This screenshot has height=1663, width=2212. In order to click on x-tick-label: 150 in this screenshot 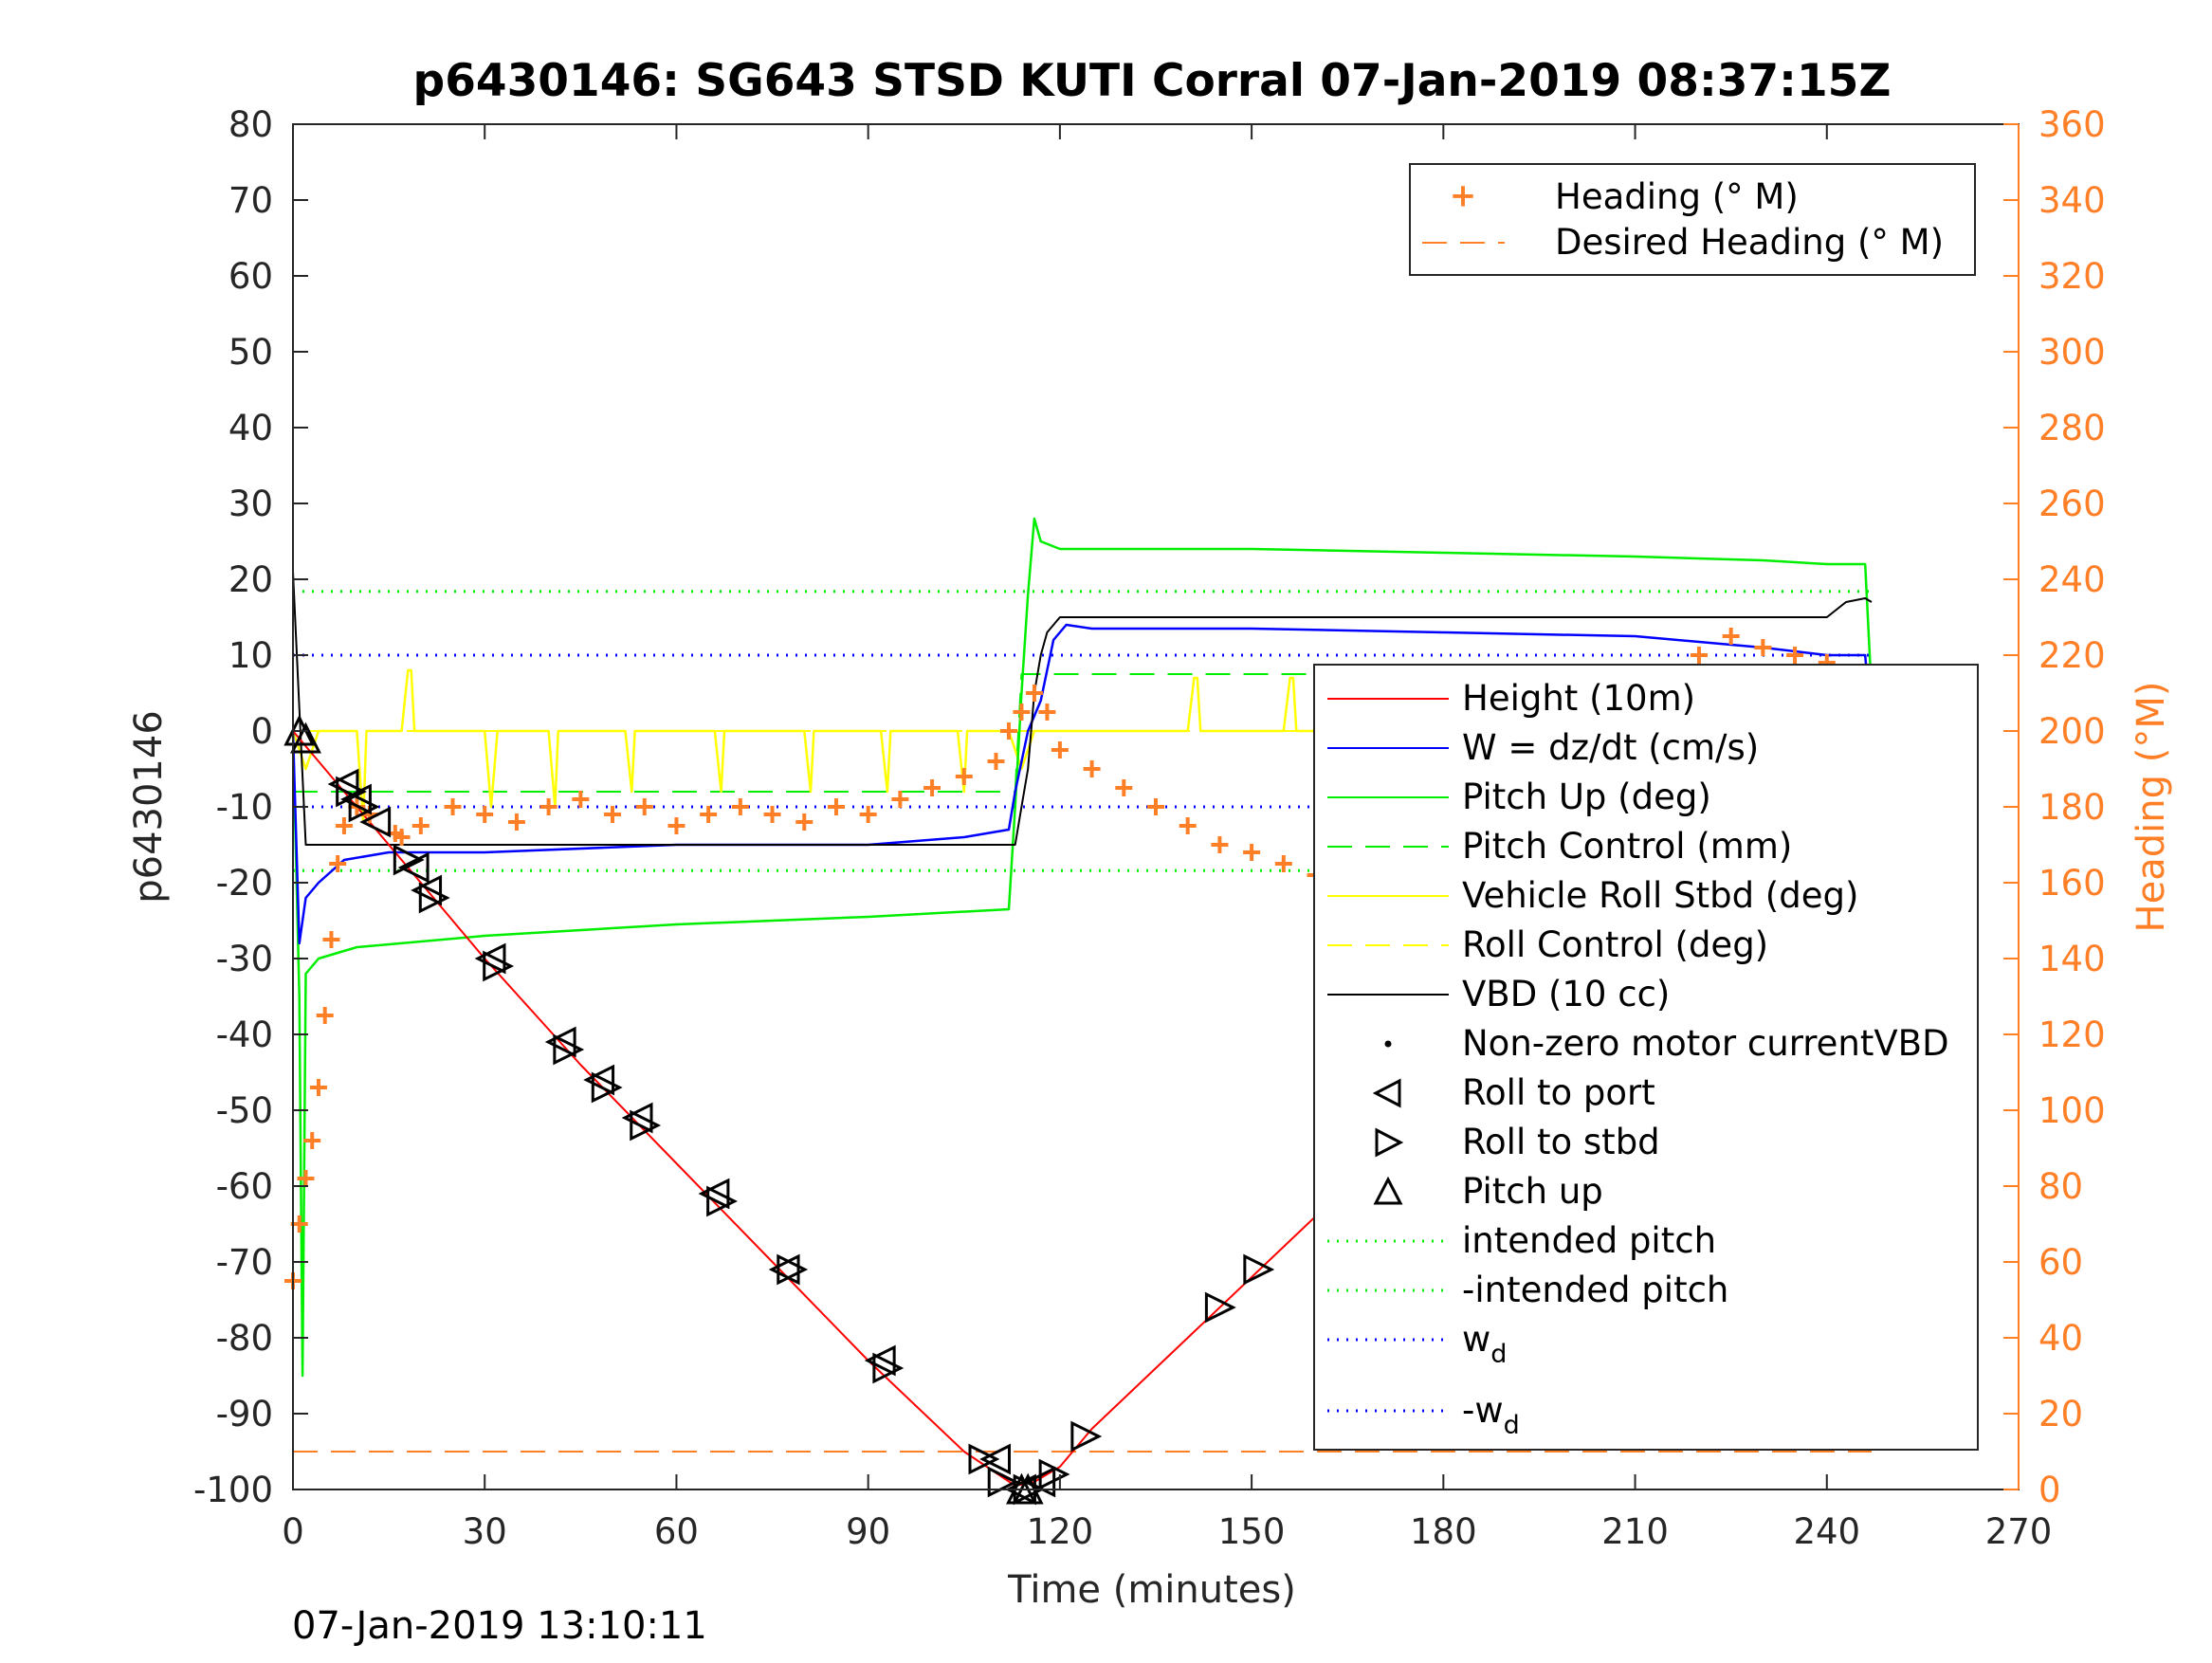, I will do `click(1252, 1531)`.